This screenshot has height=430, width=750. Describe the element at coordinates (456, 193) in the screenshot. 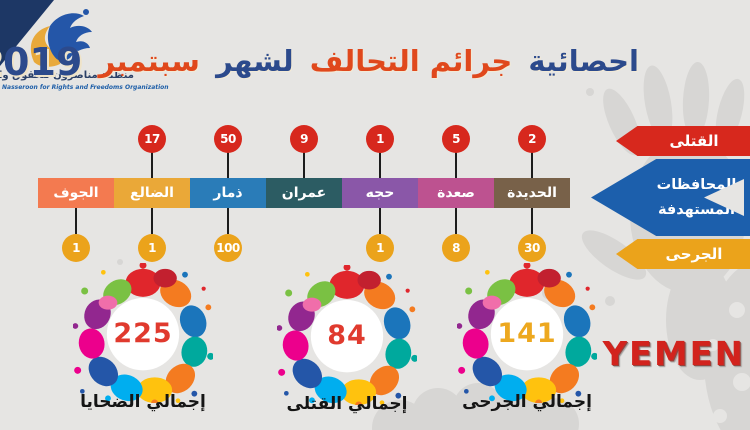

I see `bar-segment-saada: صعدة` at that location.